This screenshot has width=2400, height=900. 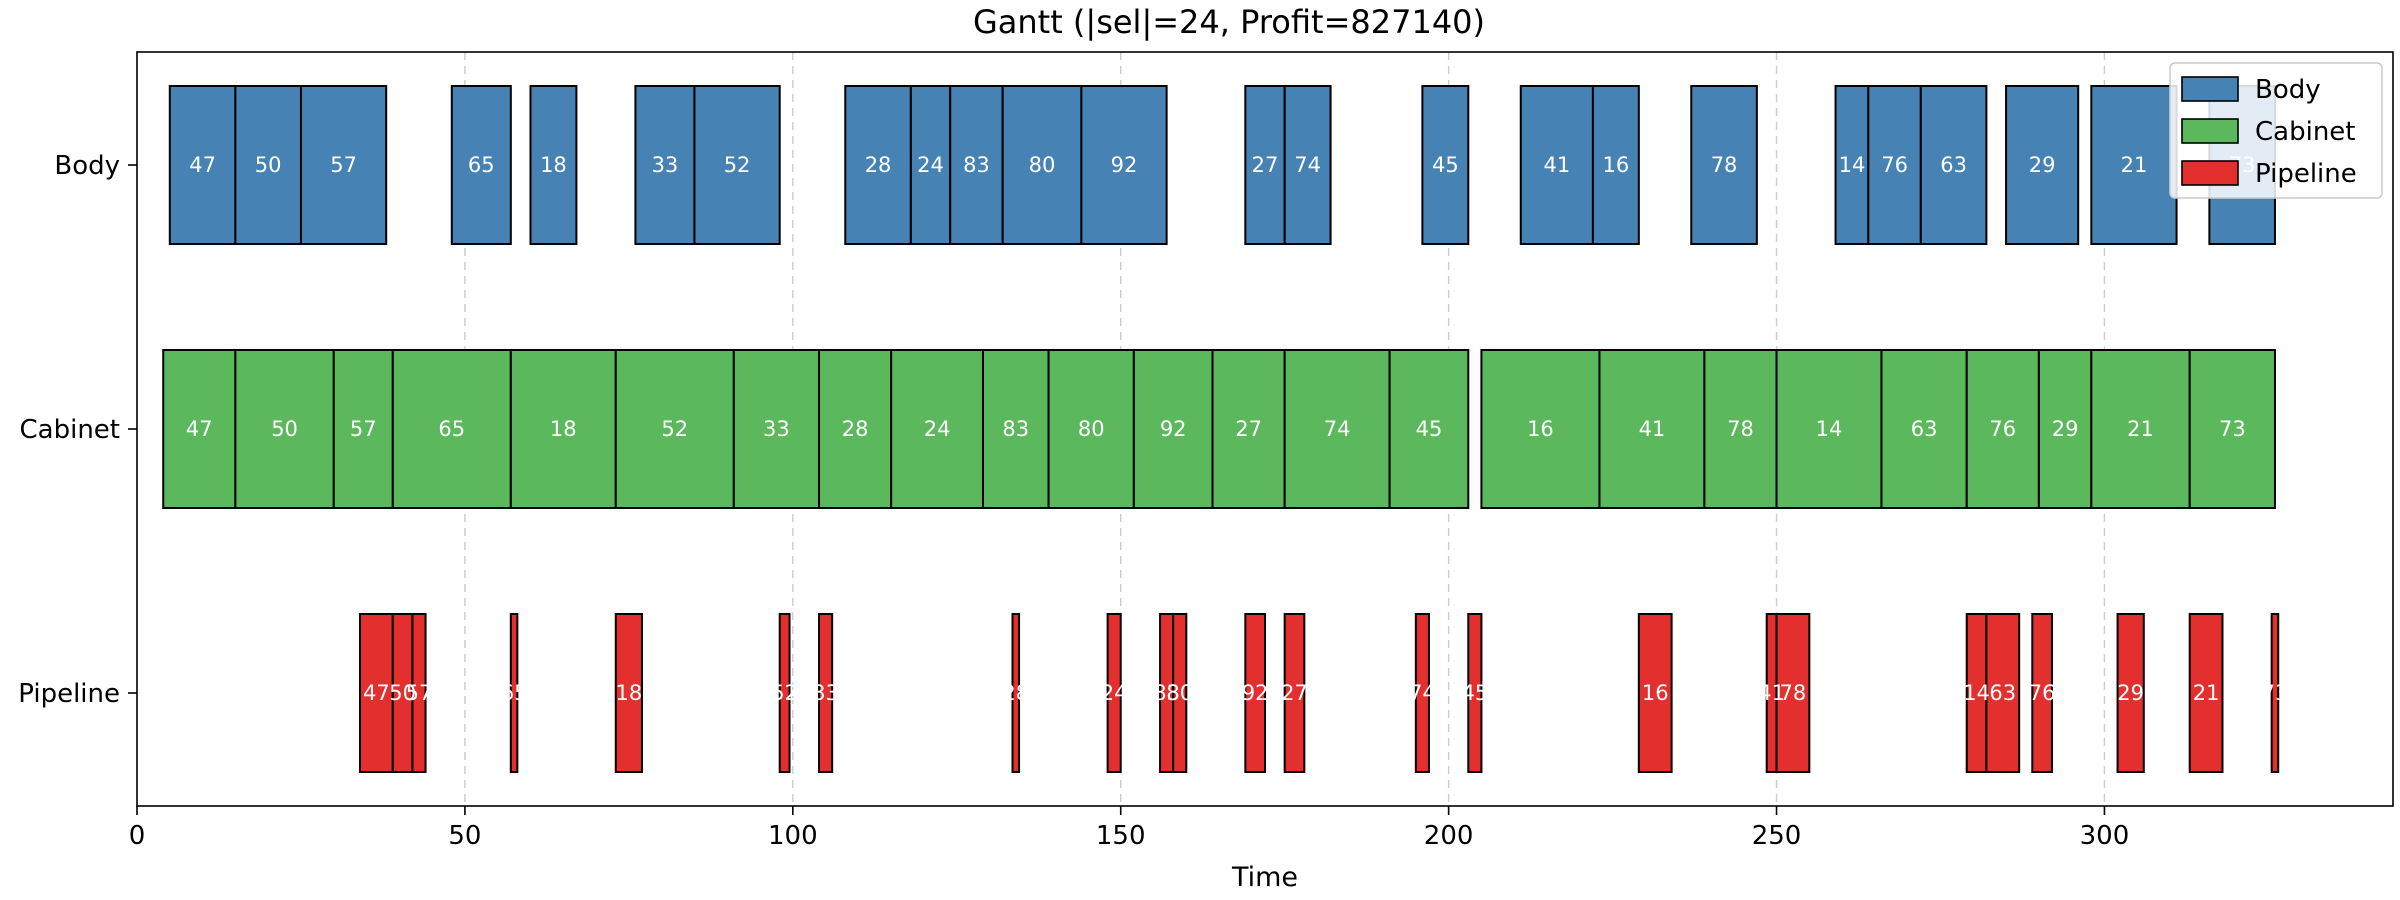 I want to click on bar-label: 65, so click(x=481, y=165).